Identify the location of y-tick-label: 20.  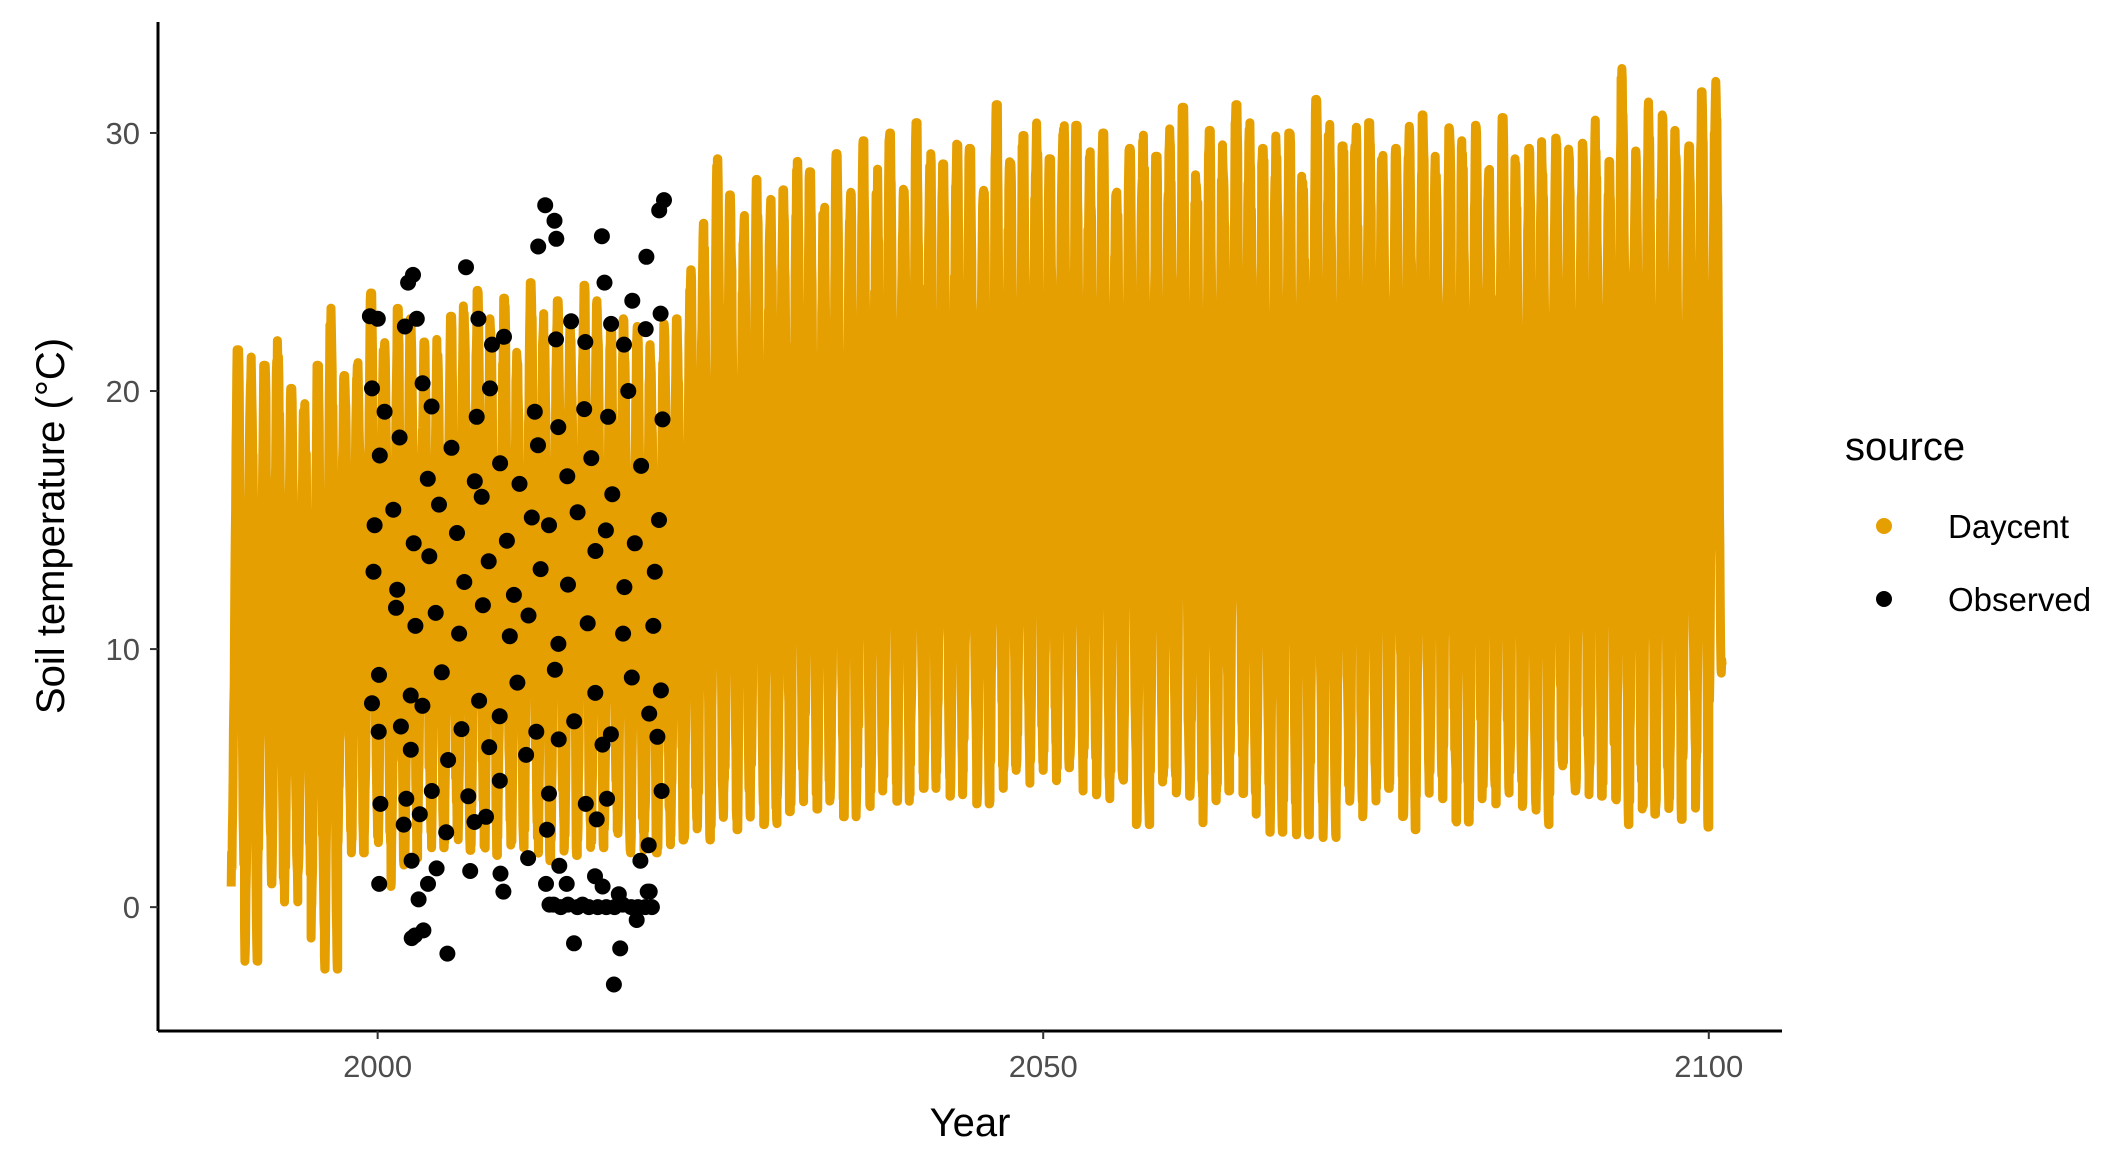
(123, 391).